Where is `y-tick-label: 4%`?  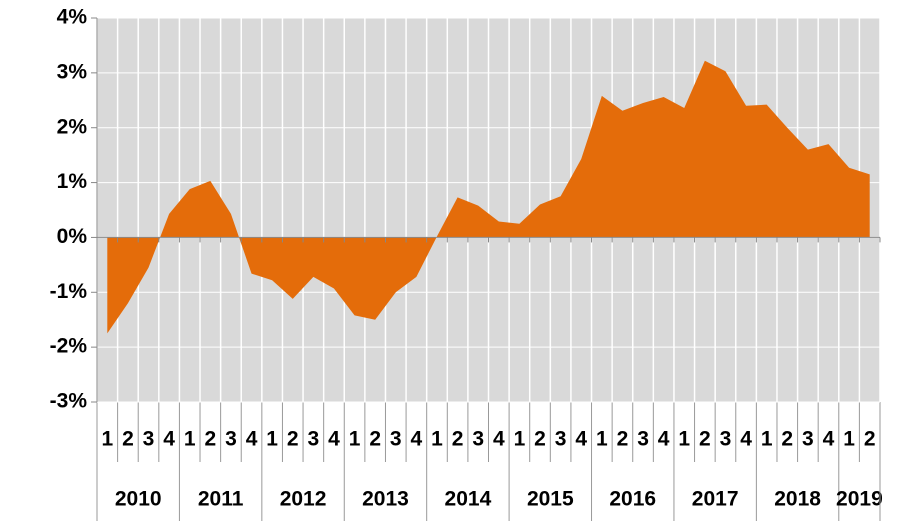 y-tick-label: 4% is located at coordinates (72, 17).